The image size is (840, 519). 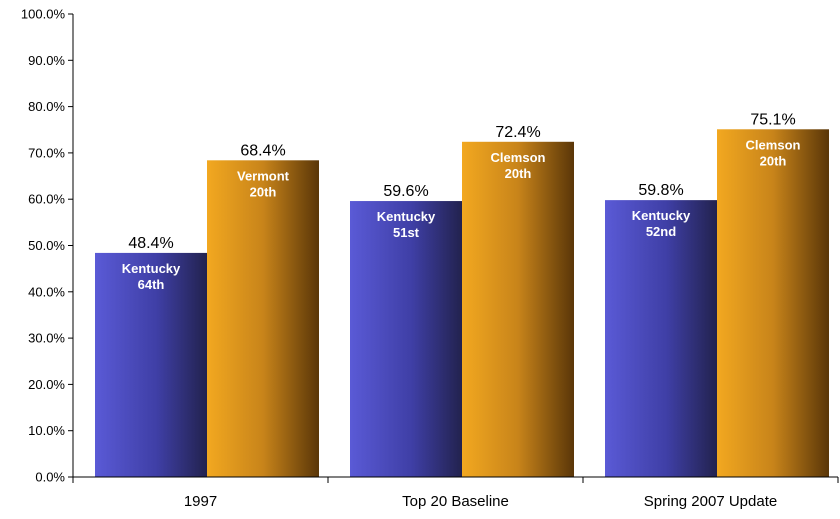 I want to click on y-tick-label: 60.0%, so click(x=46, y=199).